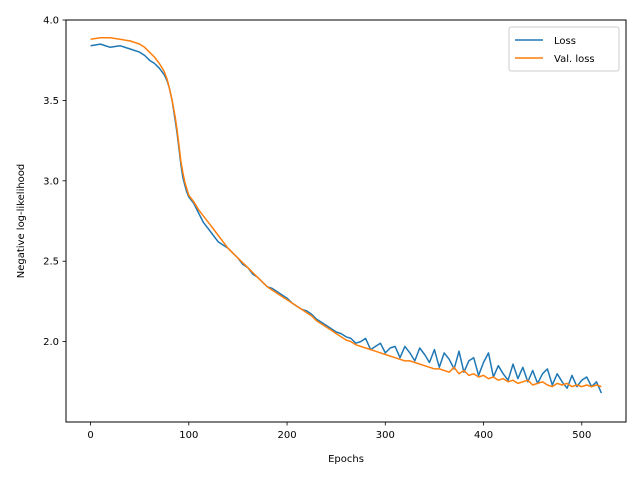 This screenshot has height=480, width=640. I want to click on y-tick-label: 4.0, so click(51, 21).